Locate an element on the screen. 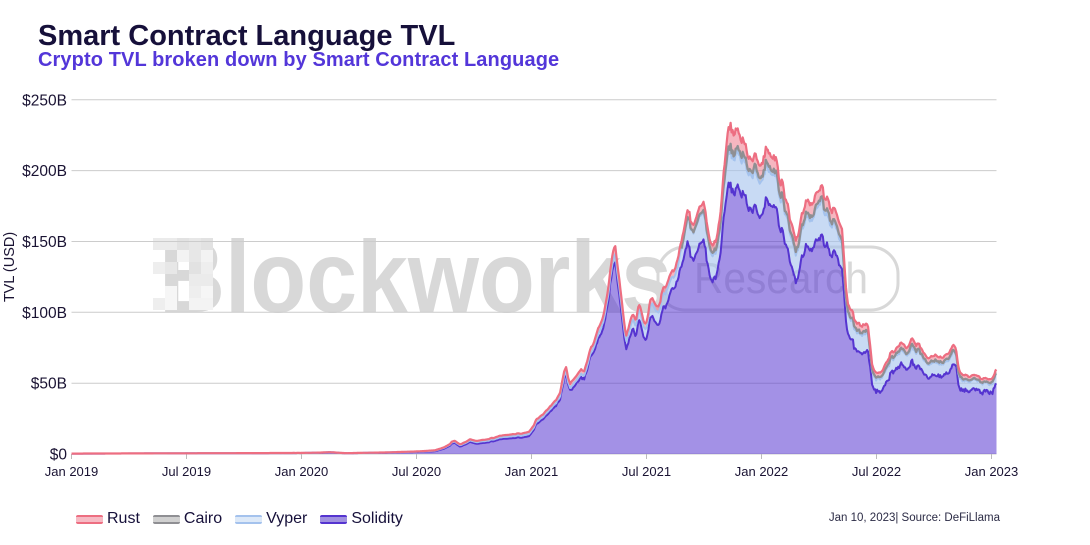 The width and height of the screenshot is (1090, 545). svg-text: $250B is located at coordinates (44, 100).